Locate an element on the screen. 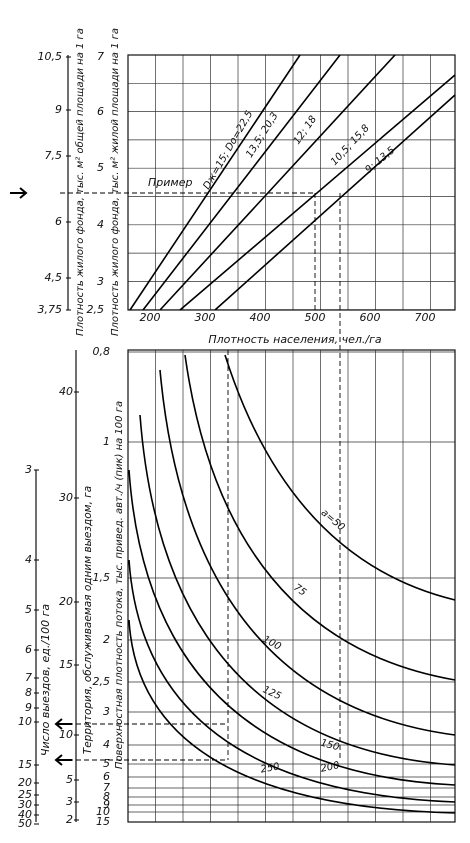 This screenshot has height=843, width=470. tick-label: 1,5 is located at coordinates (102, 577).